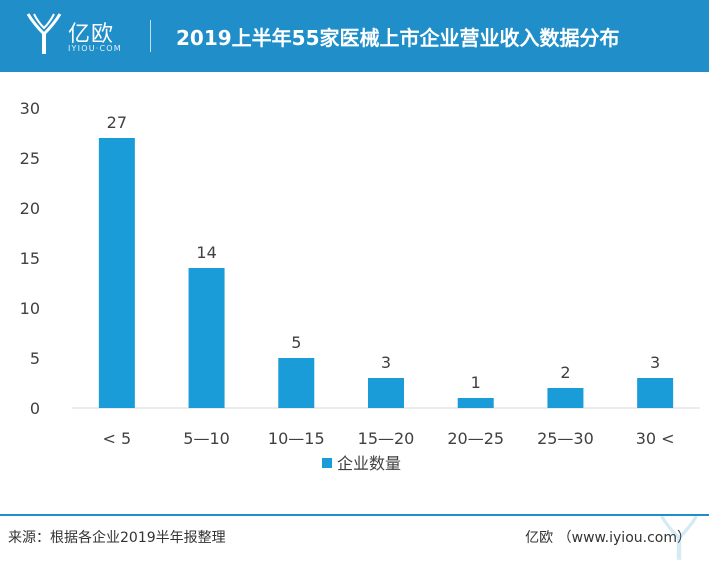 Image resolution: width=709 pixels, height=564 pixels. Describe the element at coordinates (369, 463) in the screenshot. I see `legend-label: 企业数量` at that location.